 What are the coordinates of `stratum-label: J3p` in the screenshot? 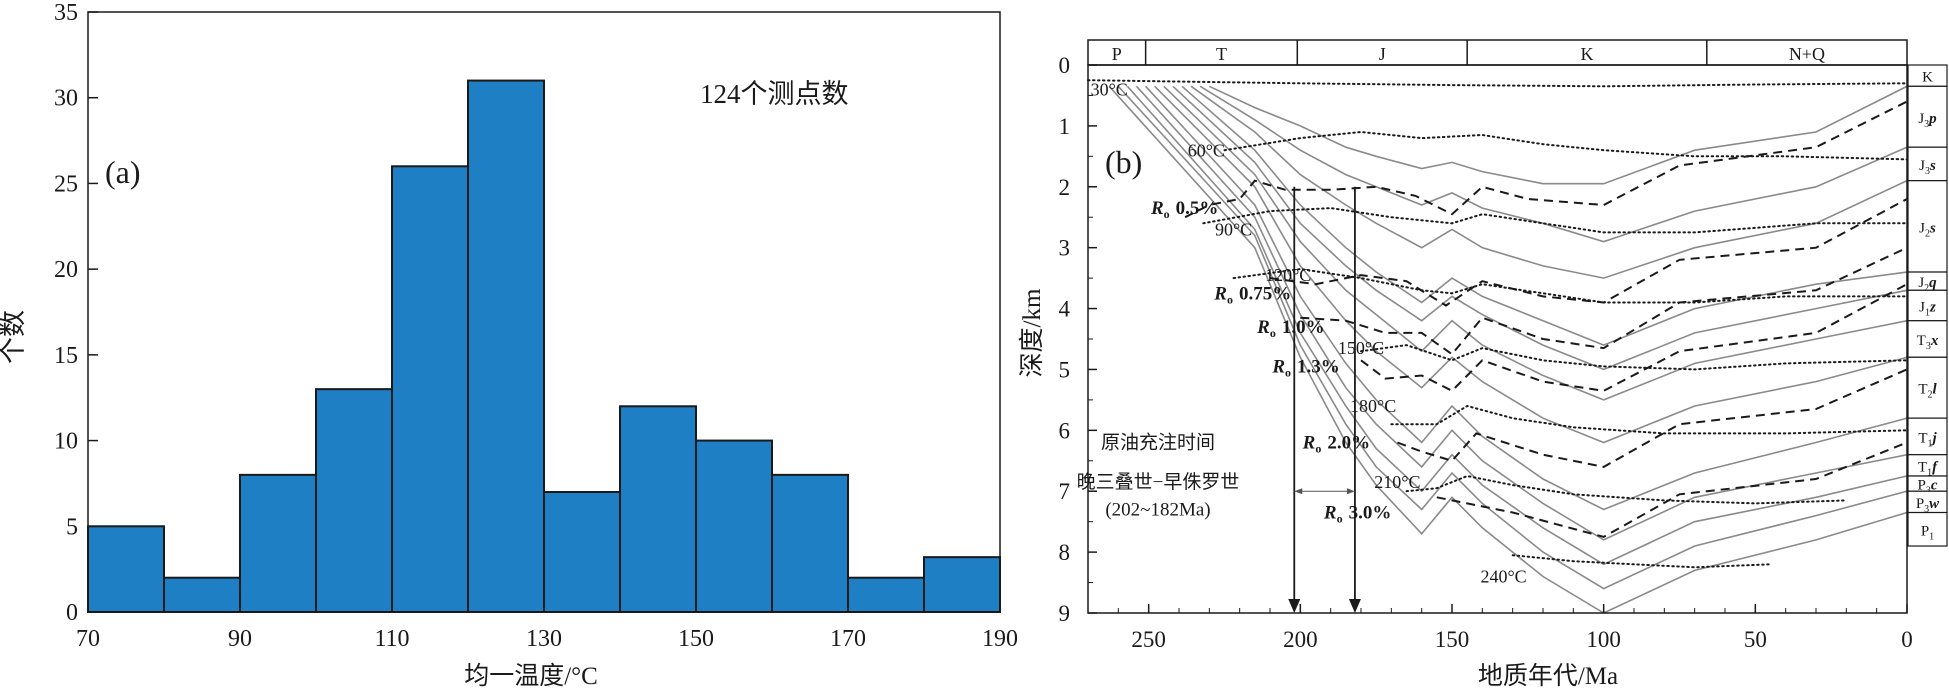 It's located at (1927, 120).